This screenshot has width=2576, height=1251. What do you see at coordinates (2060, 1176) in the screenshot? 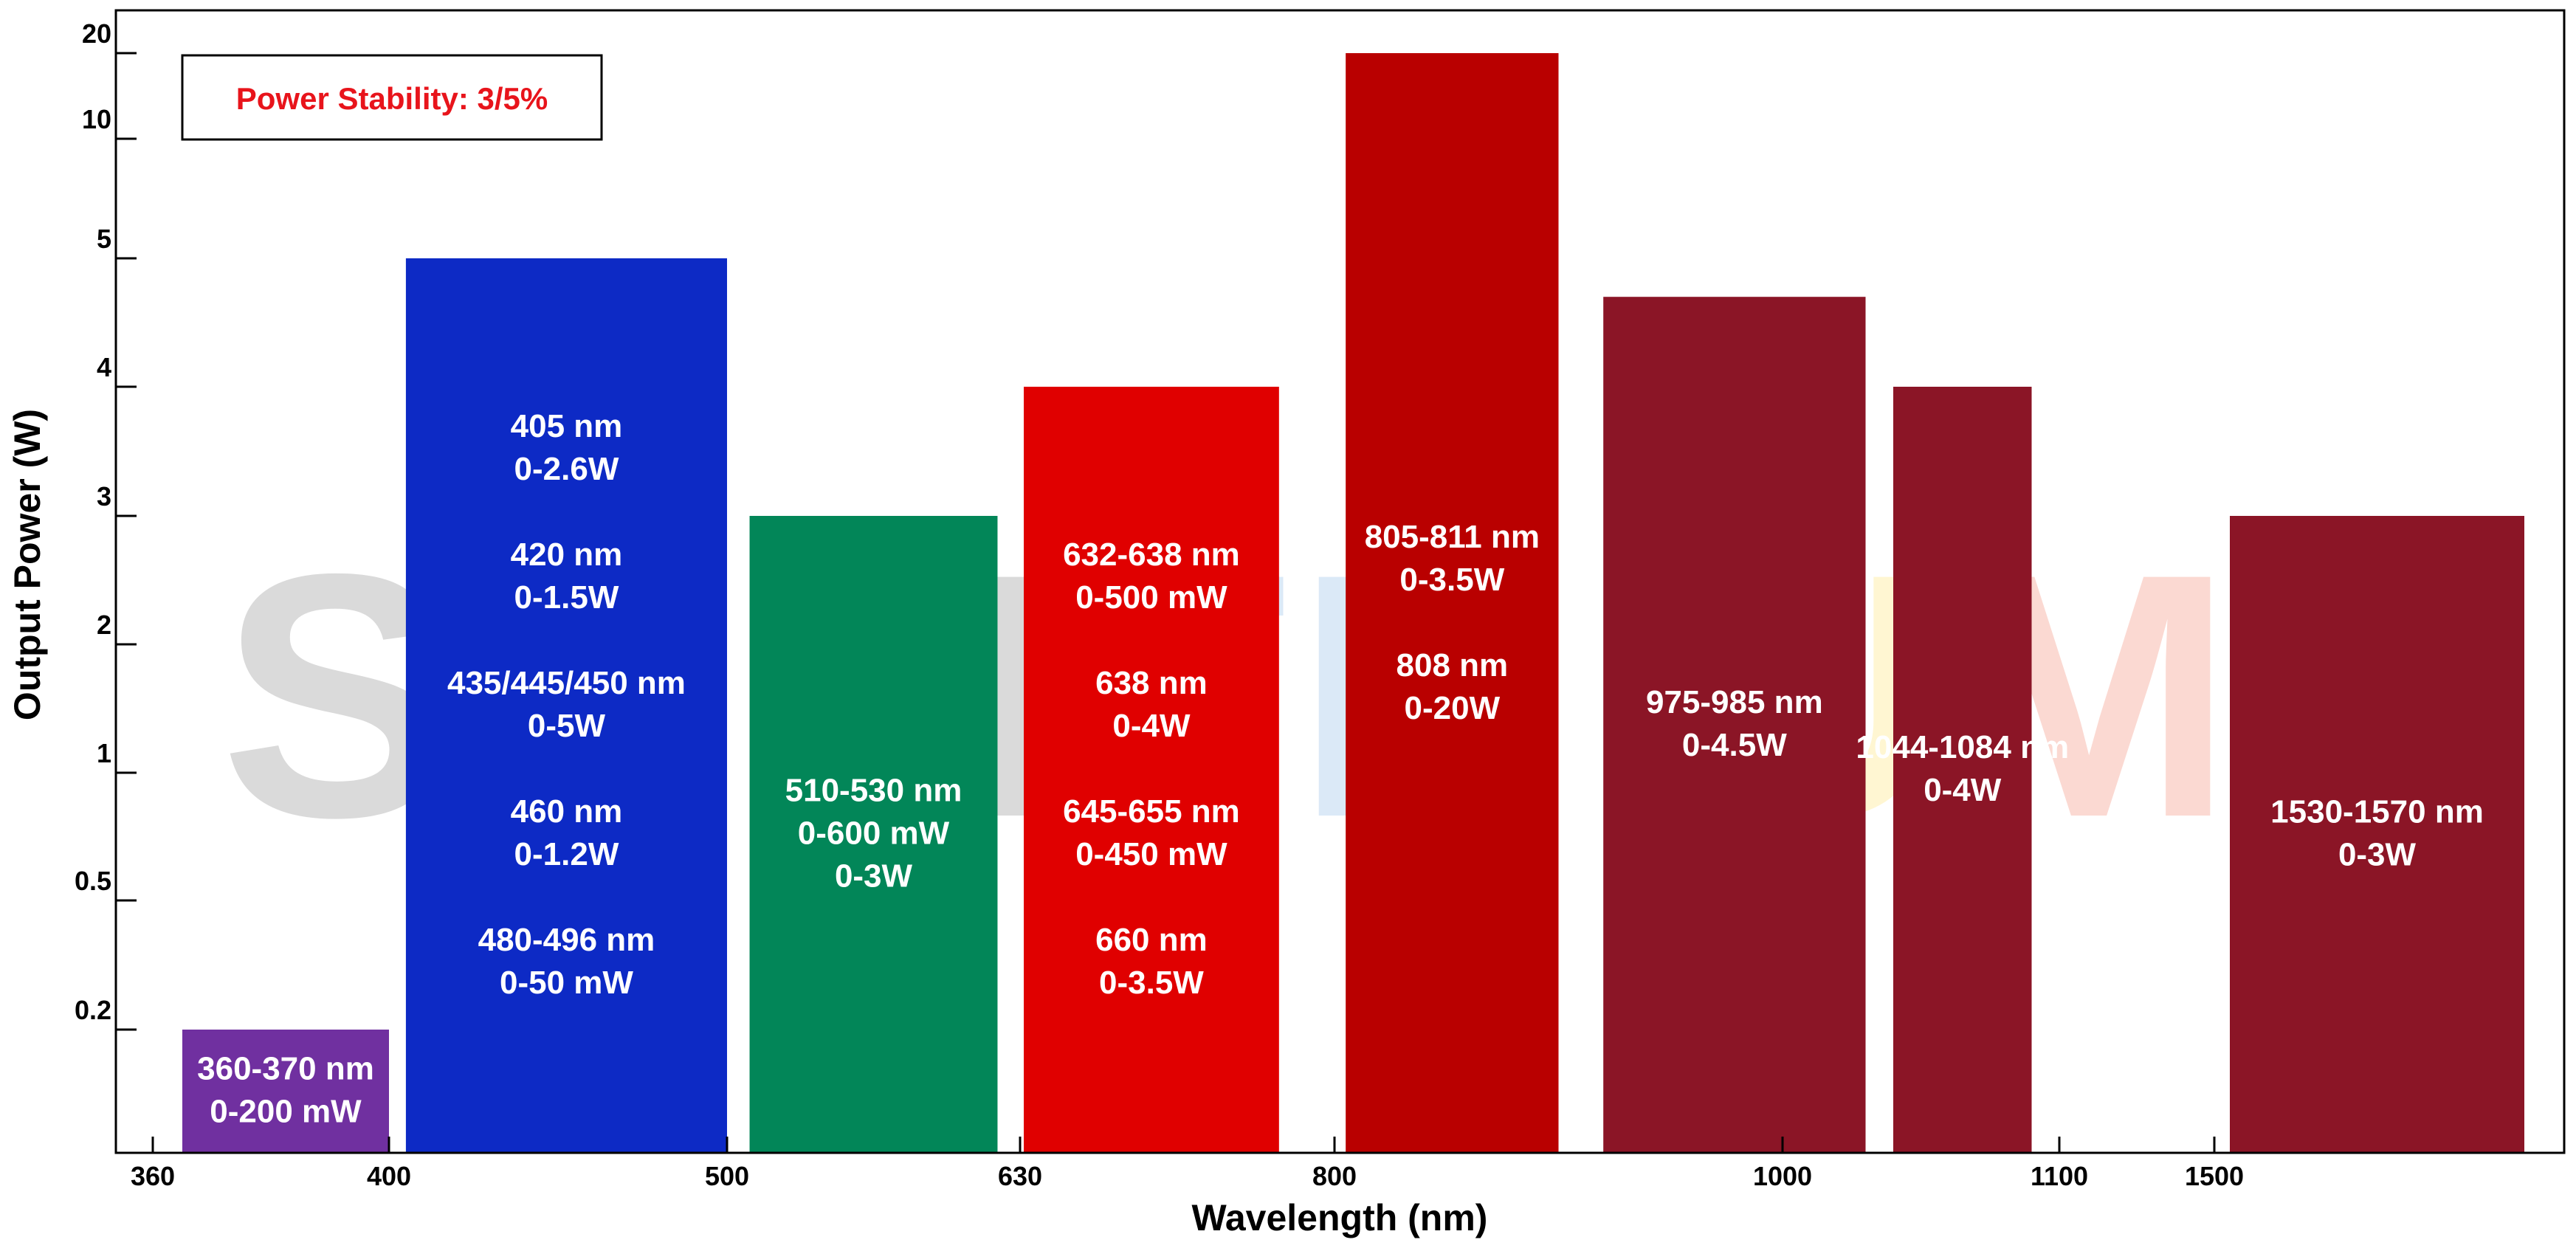
I see `x-tick-label: 1100` at bounding box center [2060, 1176].